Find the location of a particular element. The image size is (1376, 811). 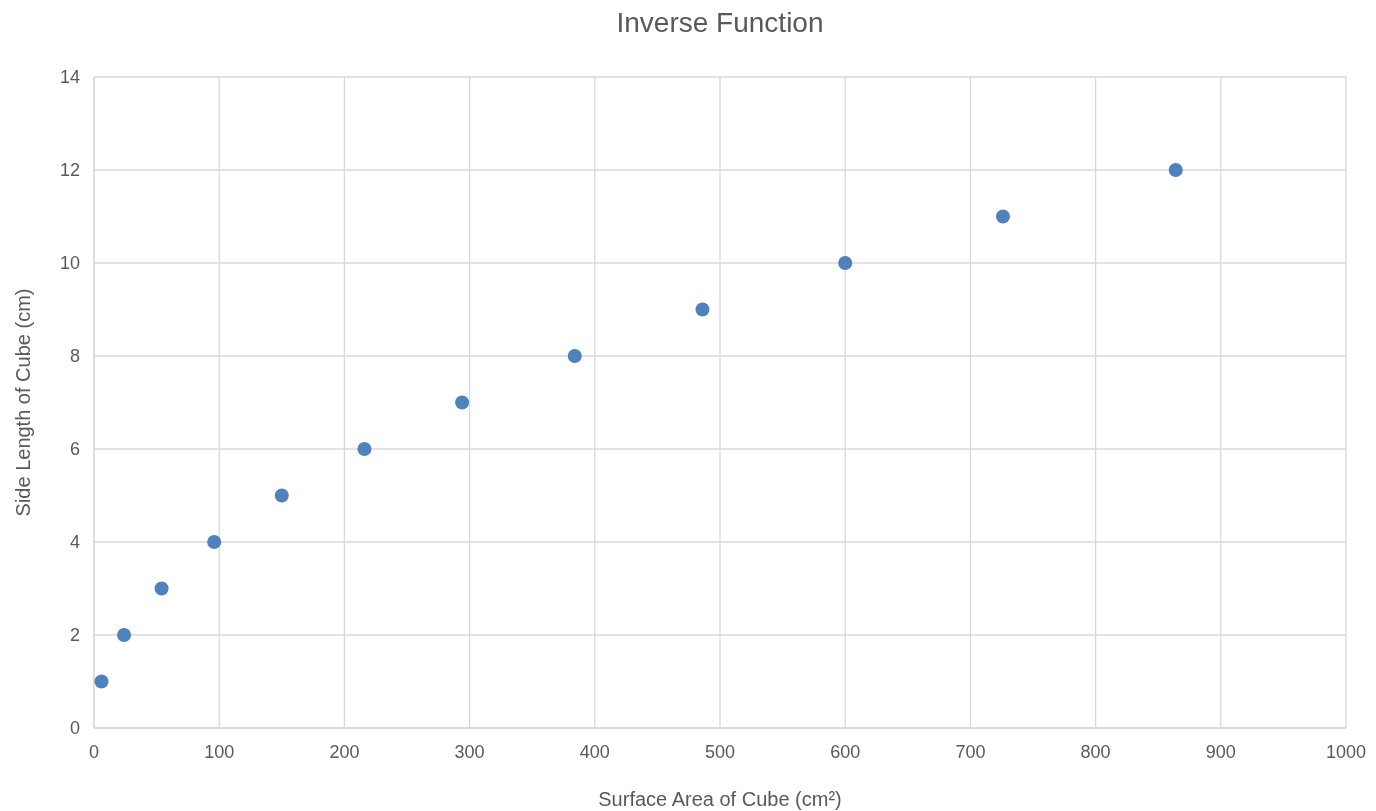

x-tick-label: 200 is located at coordinates (344, 752).